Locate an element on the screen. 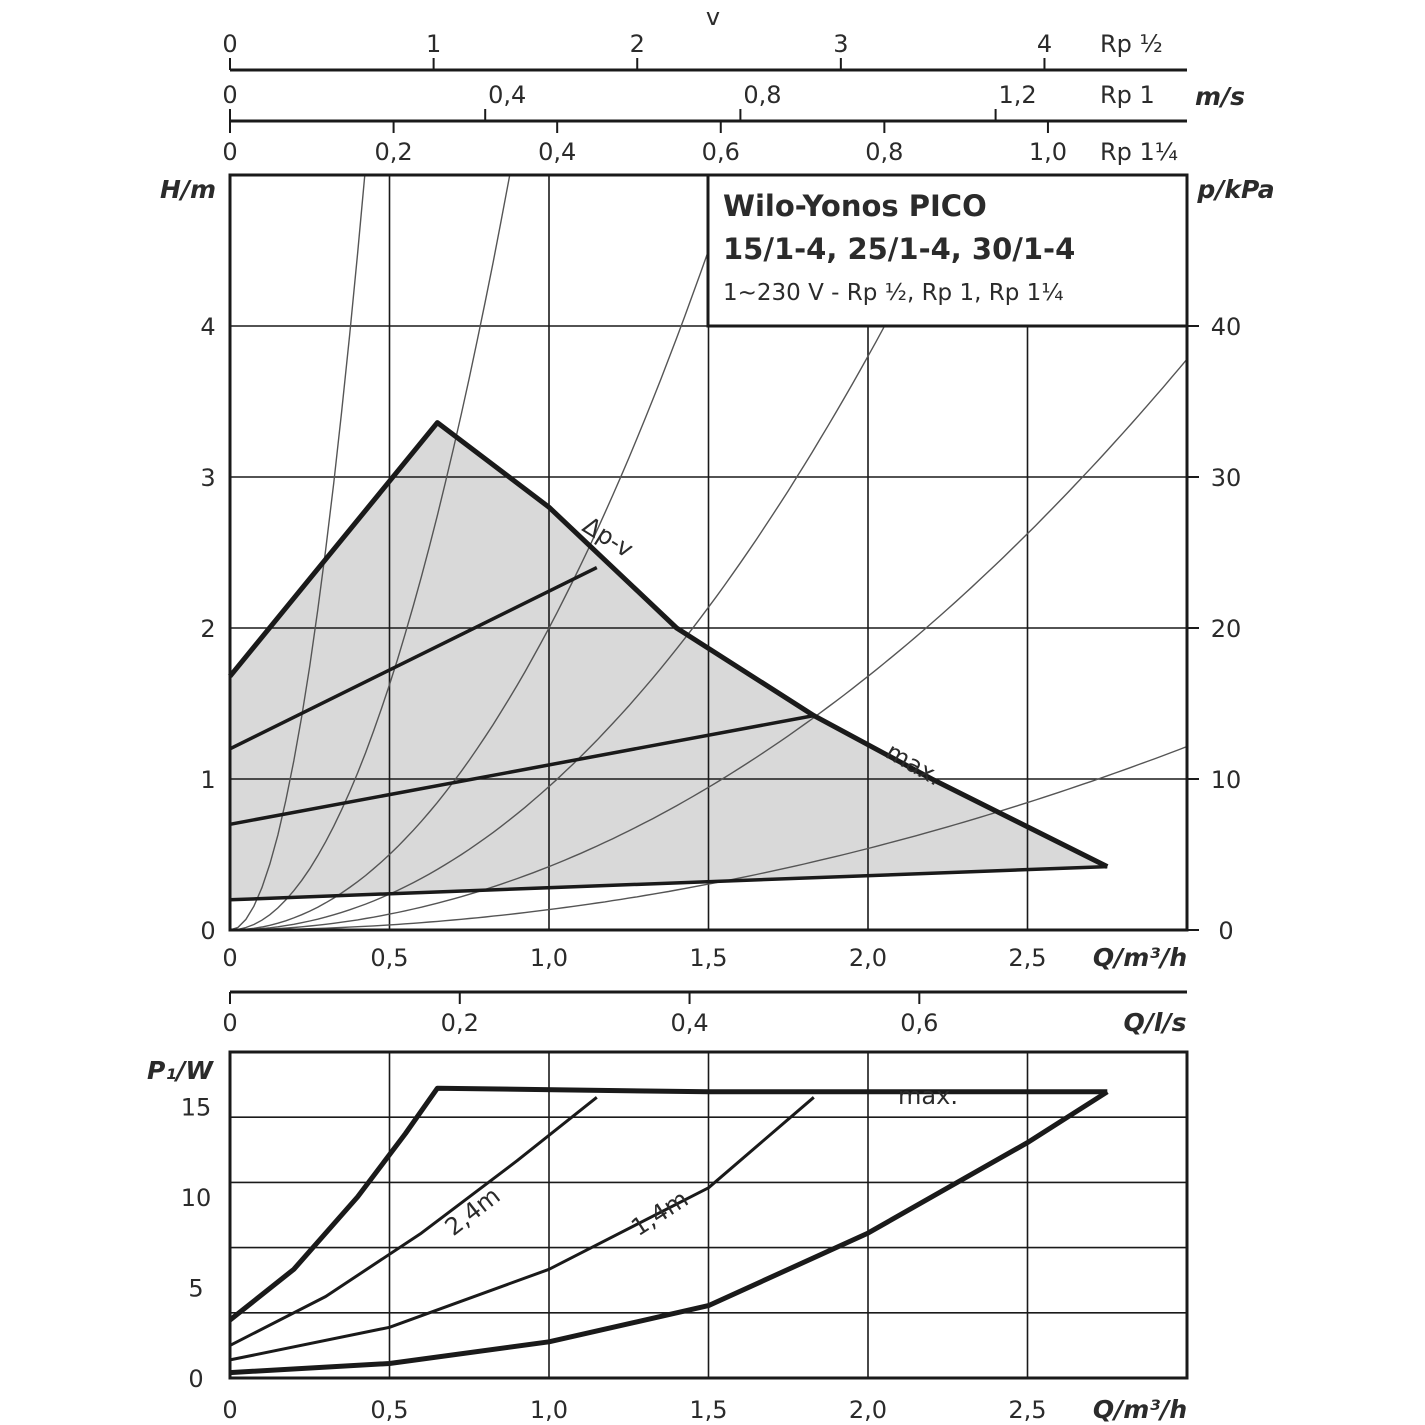  velocity-tick-label: 0,2 is located at coordinates (394, 152).